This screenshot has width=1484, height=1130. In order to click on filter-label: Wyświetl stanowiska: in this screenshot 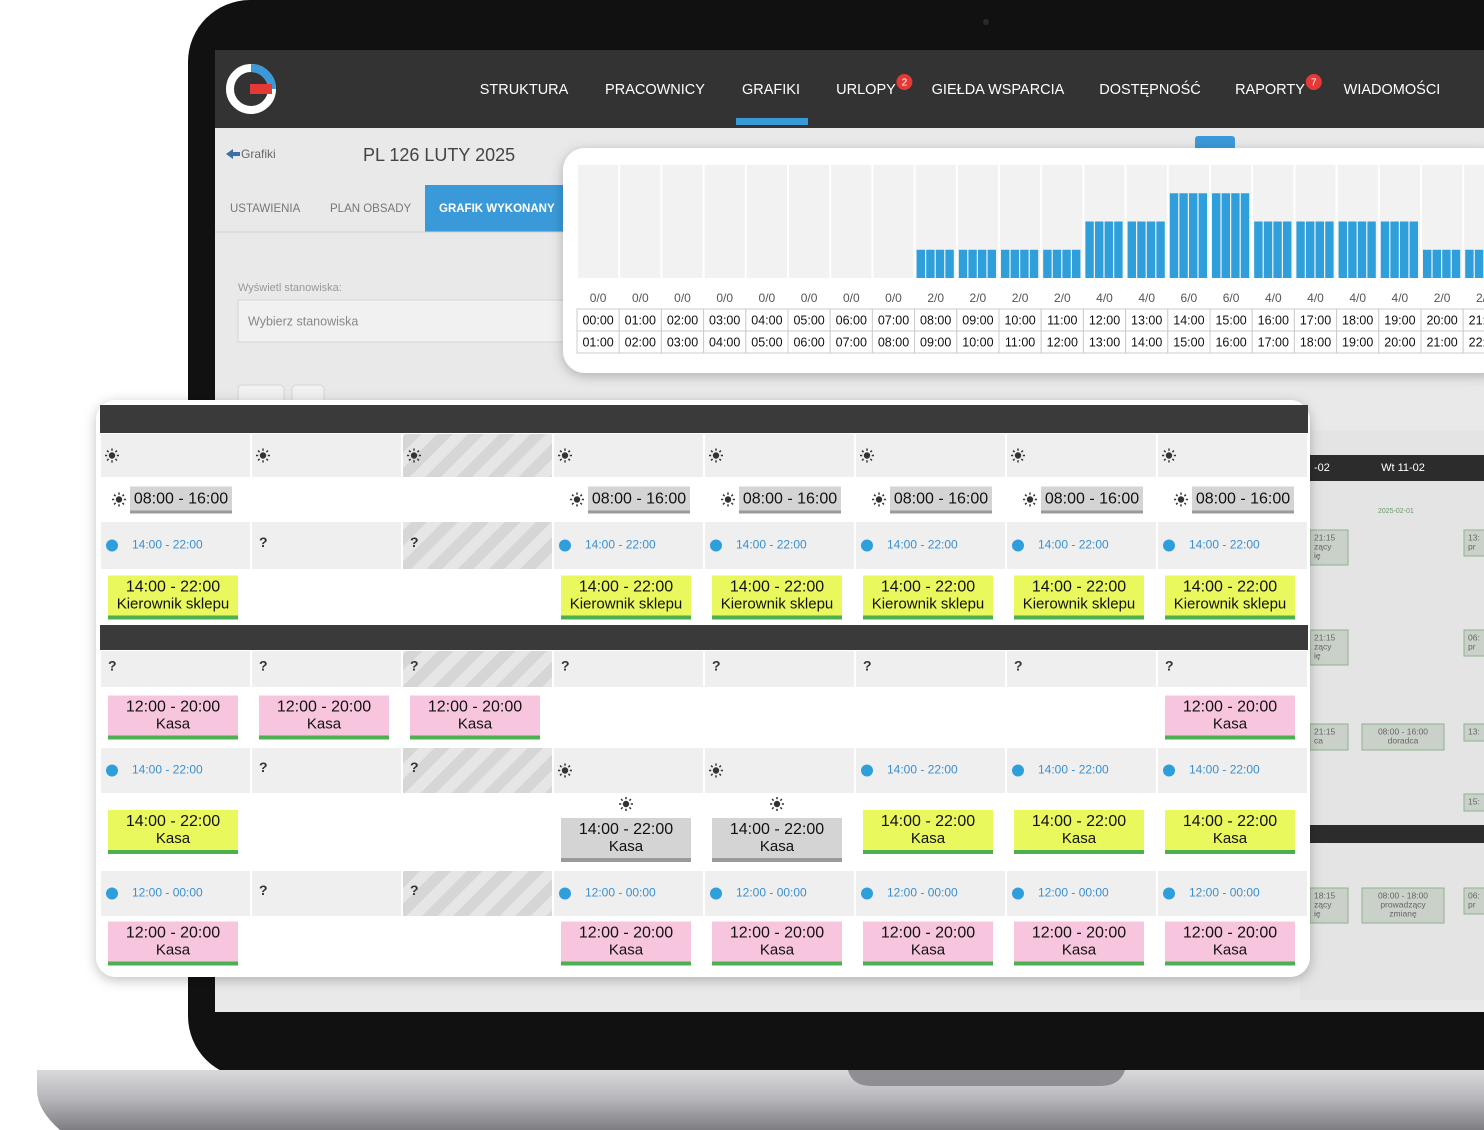, I will do `click(290, 288)`.